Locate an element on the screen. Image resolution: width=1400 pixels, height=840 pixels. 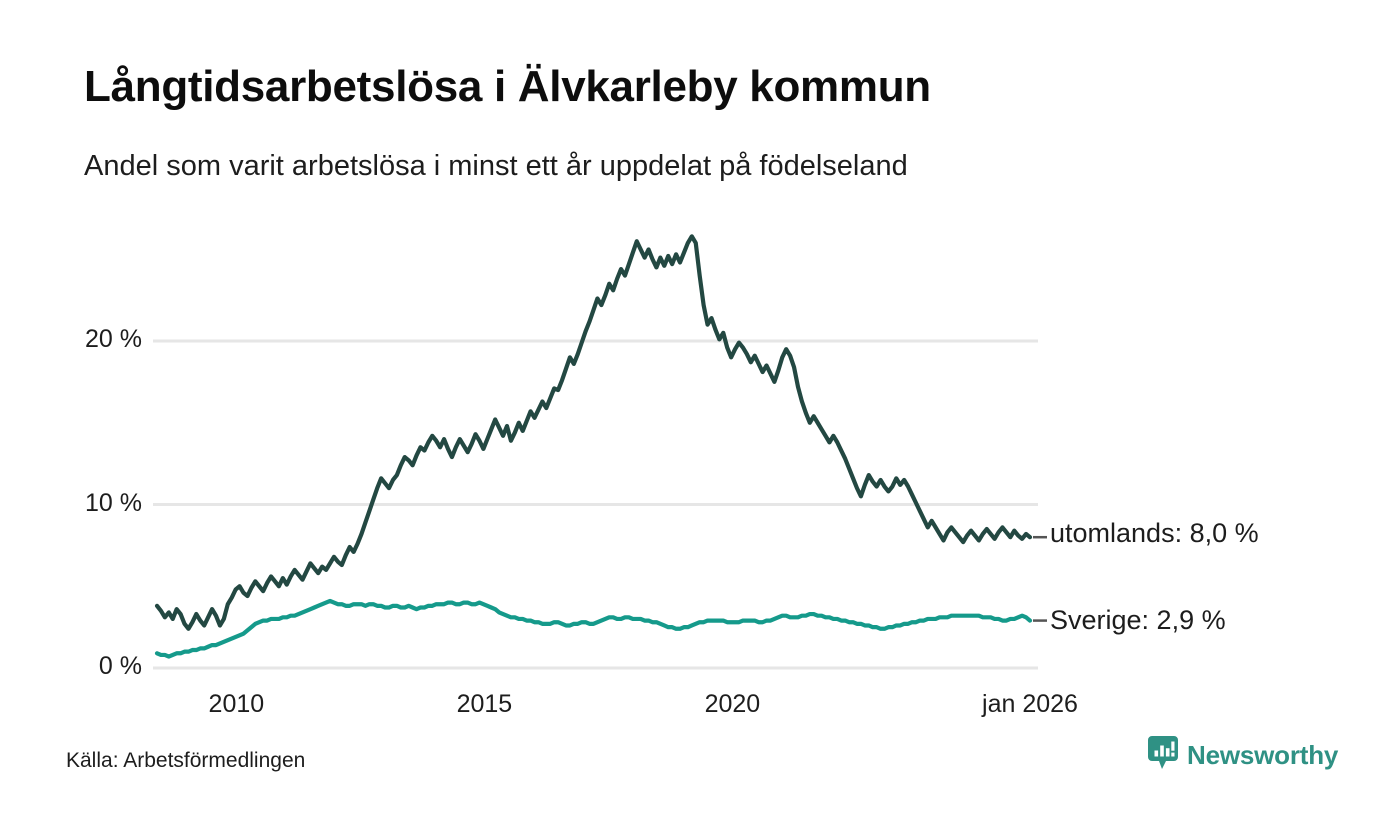
x-axis-tick-label: jan 2026 is located at coordinates (1030, 704).